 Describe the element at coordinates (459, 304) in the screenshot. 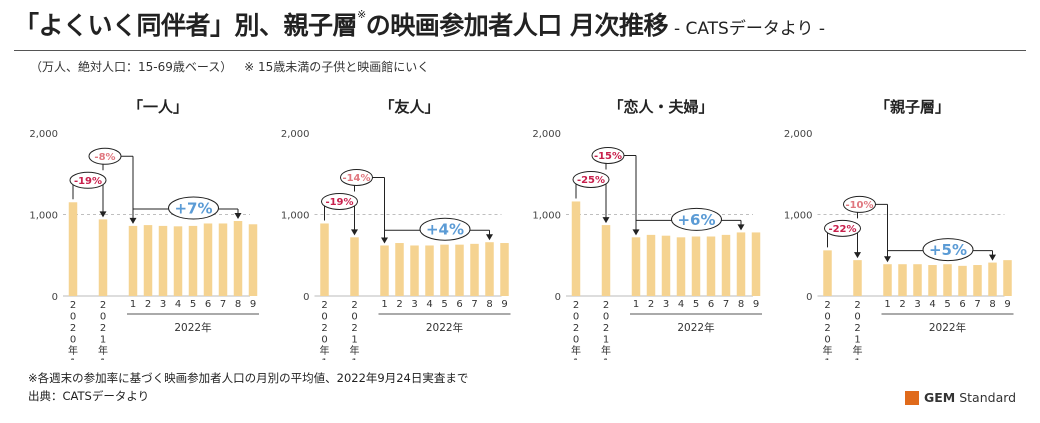

I see `x-tick-label: 6` at that location.